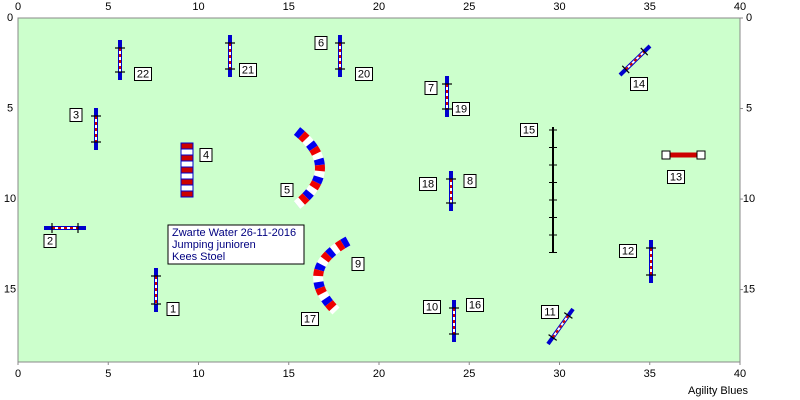 The width and height of the screenshot is (800, 400). I want to click on label-text: 19, so click(461, 109).